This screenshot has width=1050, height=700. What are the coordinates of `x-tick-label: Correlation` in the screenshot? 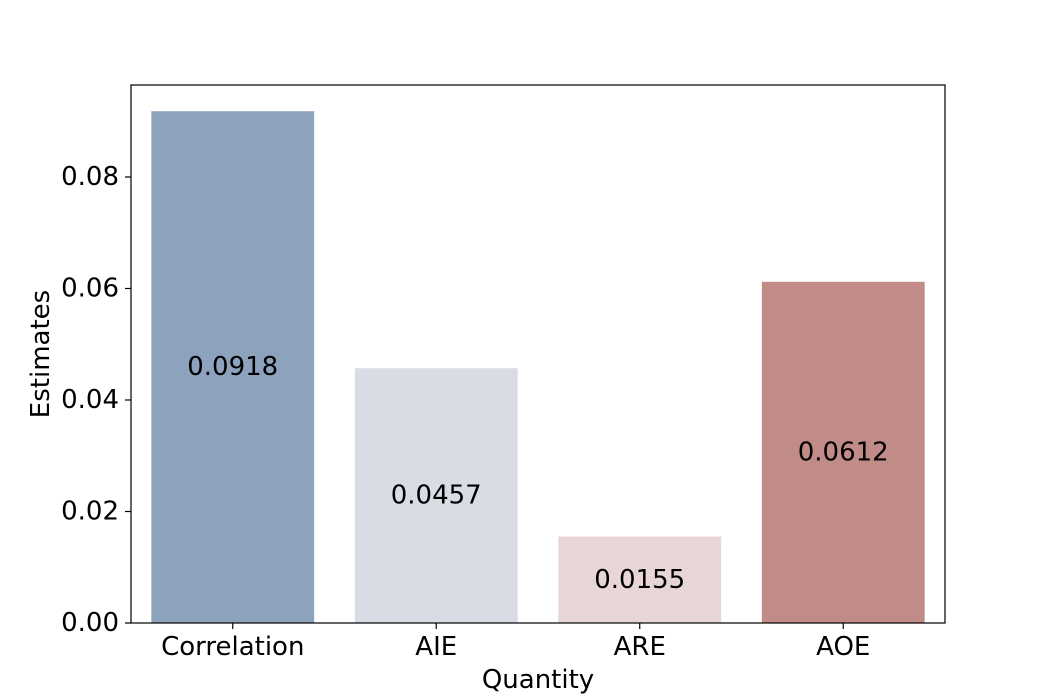 It's located at (232, 647).